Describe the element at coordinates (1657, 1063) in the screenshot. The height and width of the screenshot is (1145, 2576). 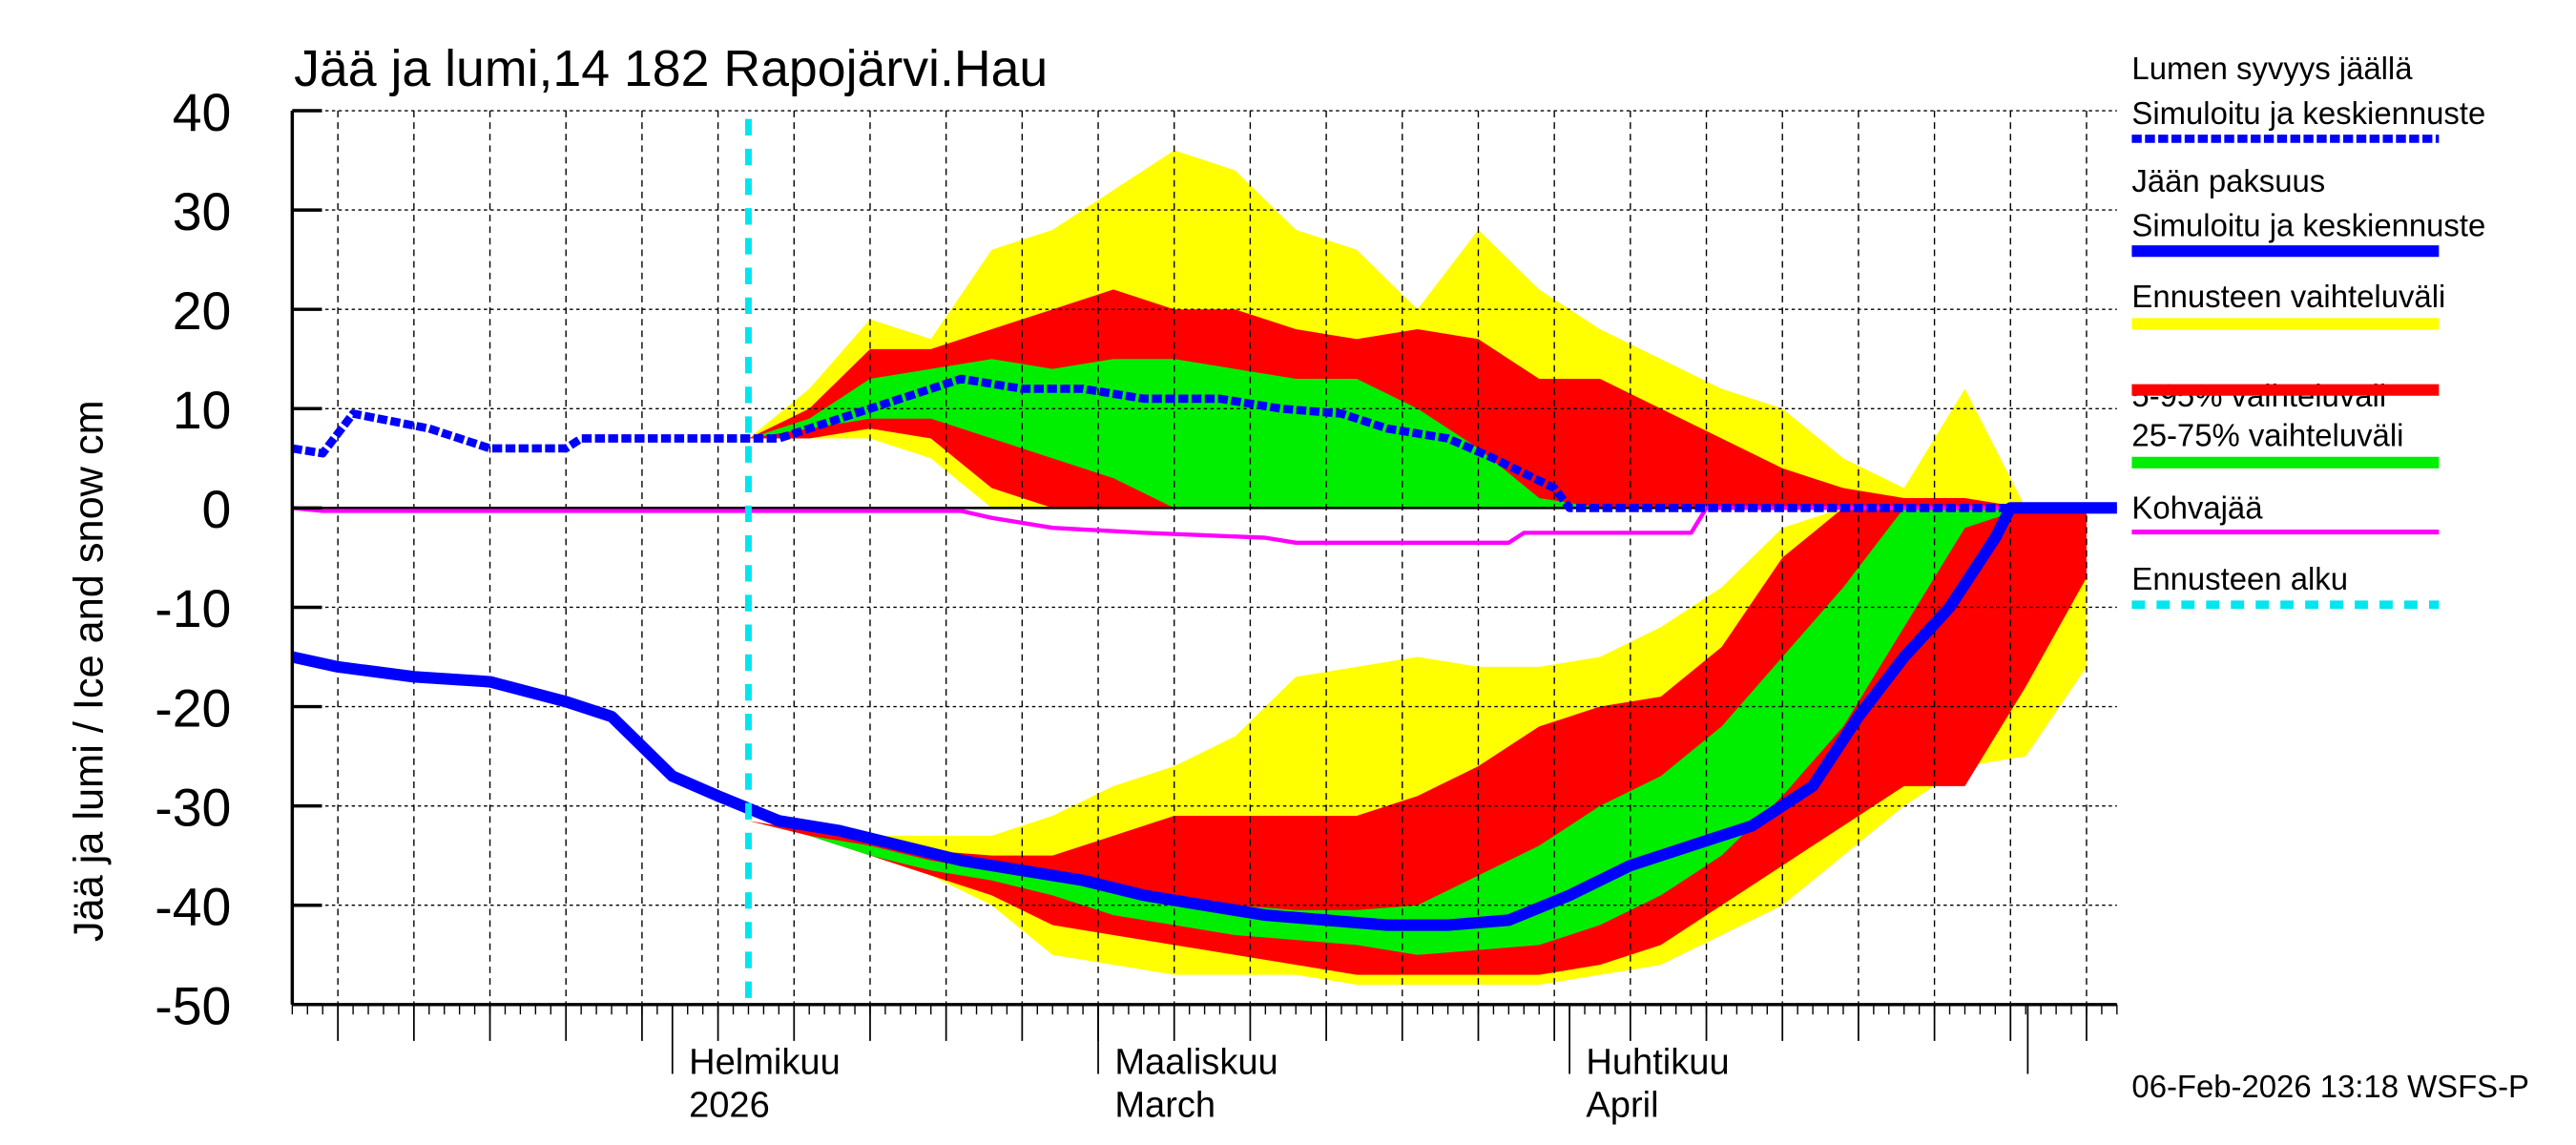
I see `x-tick-label-month: Huhtikuu` at that location.